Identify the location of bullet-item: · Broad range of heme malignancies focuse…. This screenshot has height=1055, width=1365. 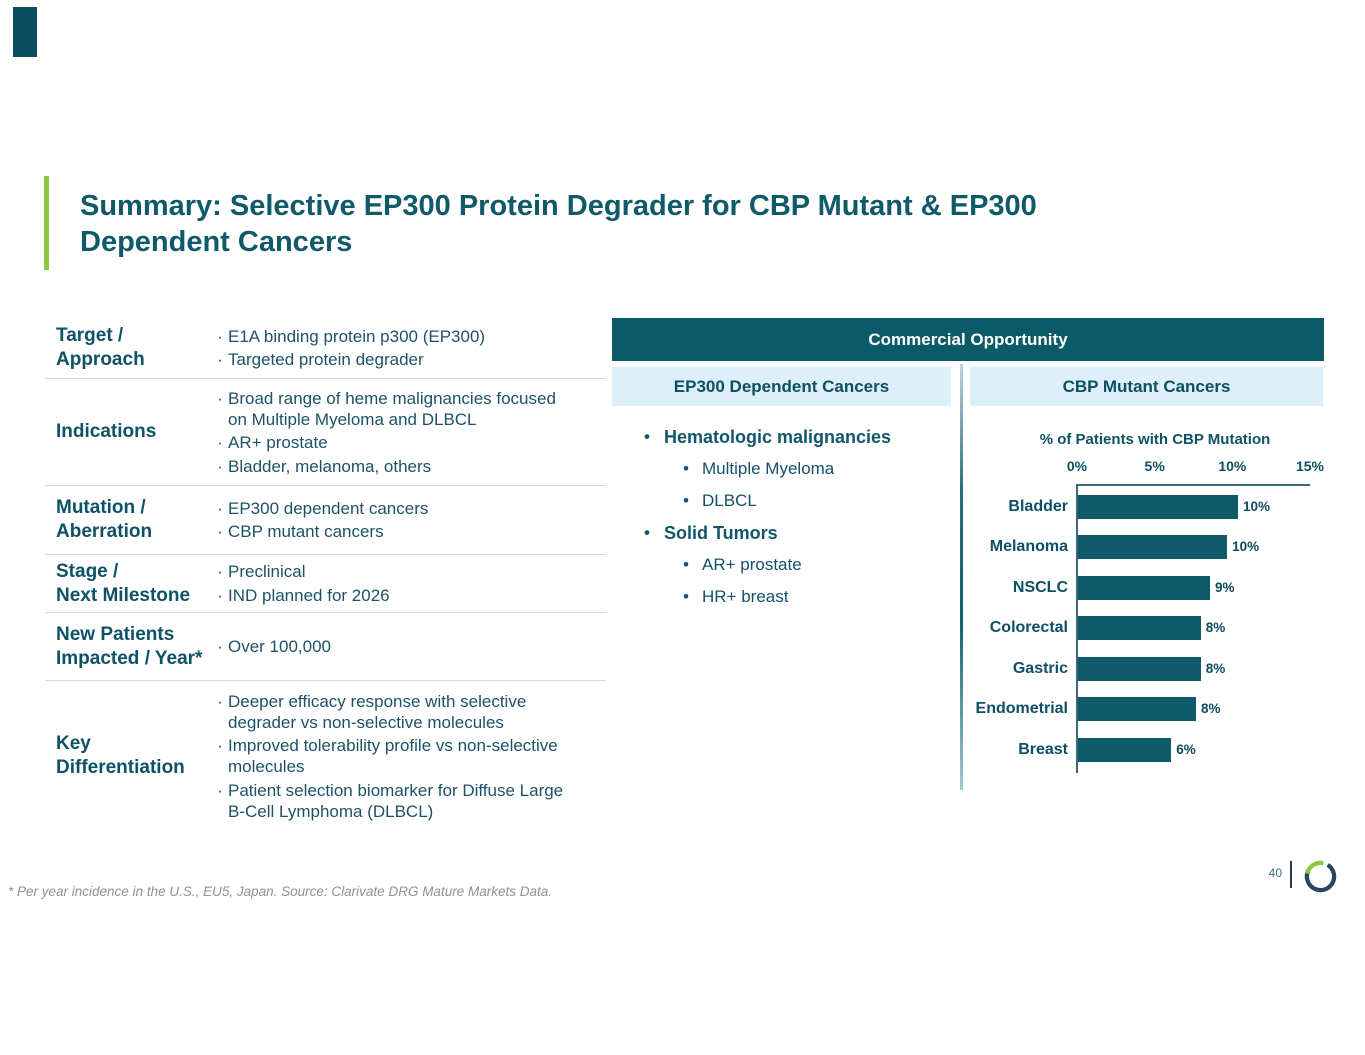
(411, 409).